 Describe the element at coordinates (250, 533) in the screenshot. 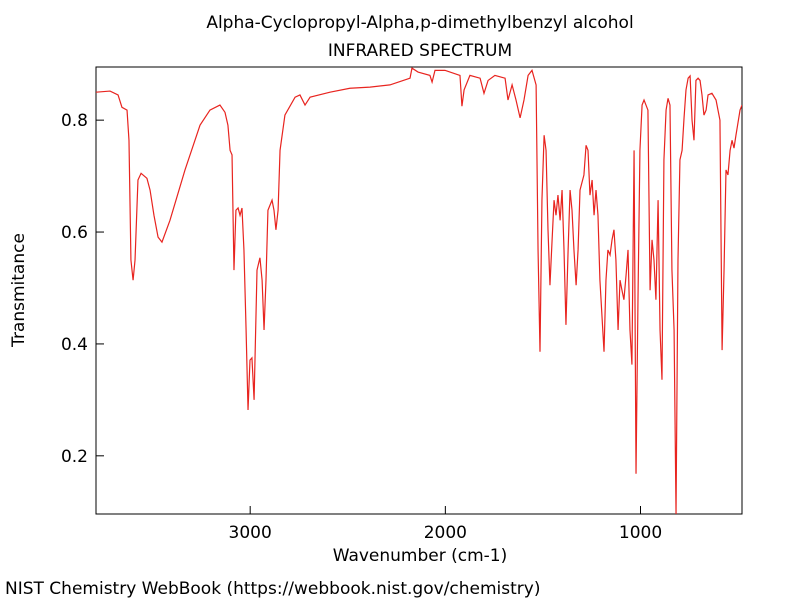

I see `x-tick-label: 3000` at that location.